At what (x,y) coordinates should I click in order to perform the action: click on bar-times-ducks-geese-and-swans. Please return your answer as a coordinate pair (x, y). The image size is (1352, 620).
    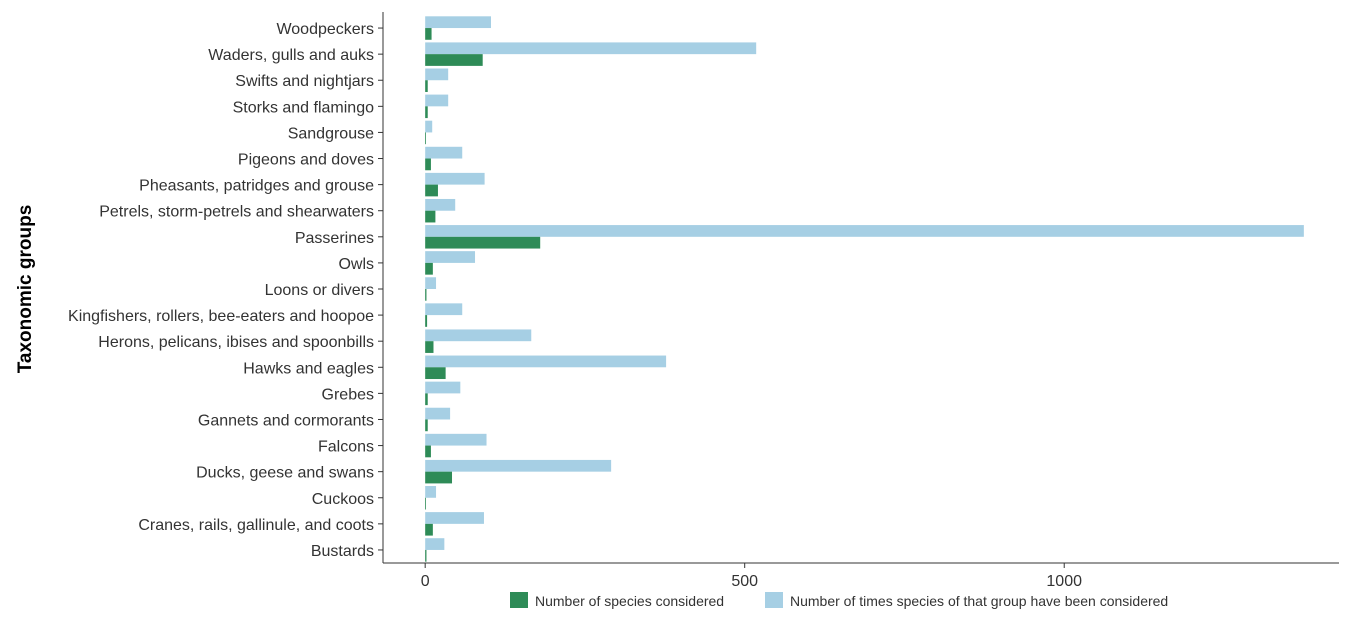
    Looking at the image, I should click on (518, 465).